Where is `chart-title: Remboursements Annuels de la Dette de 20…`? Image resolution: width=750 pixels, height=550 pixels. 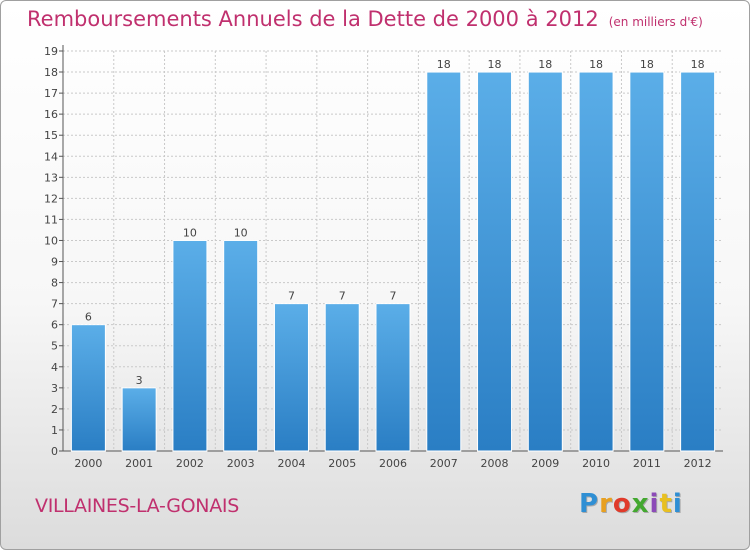 chart-title: Remboursements Annuels de la Dette de 20… is located at coordinates (365, 19).